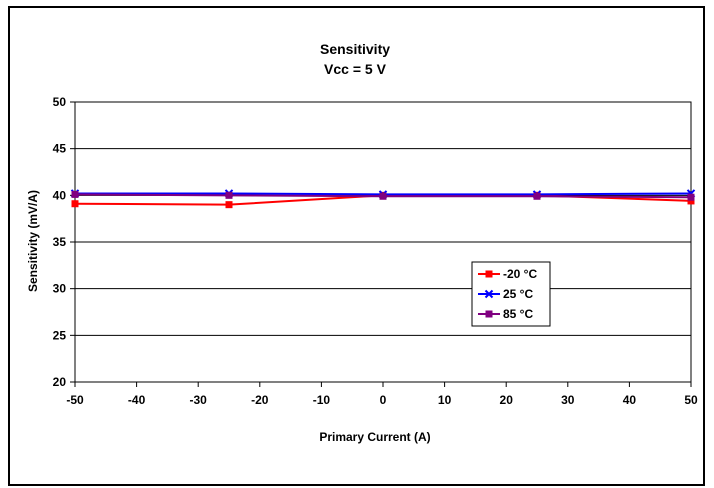 The image size is (714, 488). Describe the element at coordinates (199, 400) in the screenshot. I see `x-tick-label: -30` at that location.